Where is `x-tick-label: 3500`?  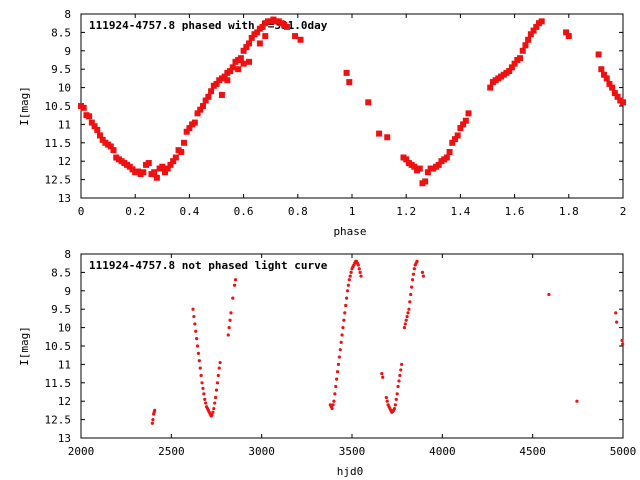
x-tick-label: 3500 is located at coordinates (352, 451).